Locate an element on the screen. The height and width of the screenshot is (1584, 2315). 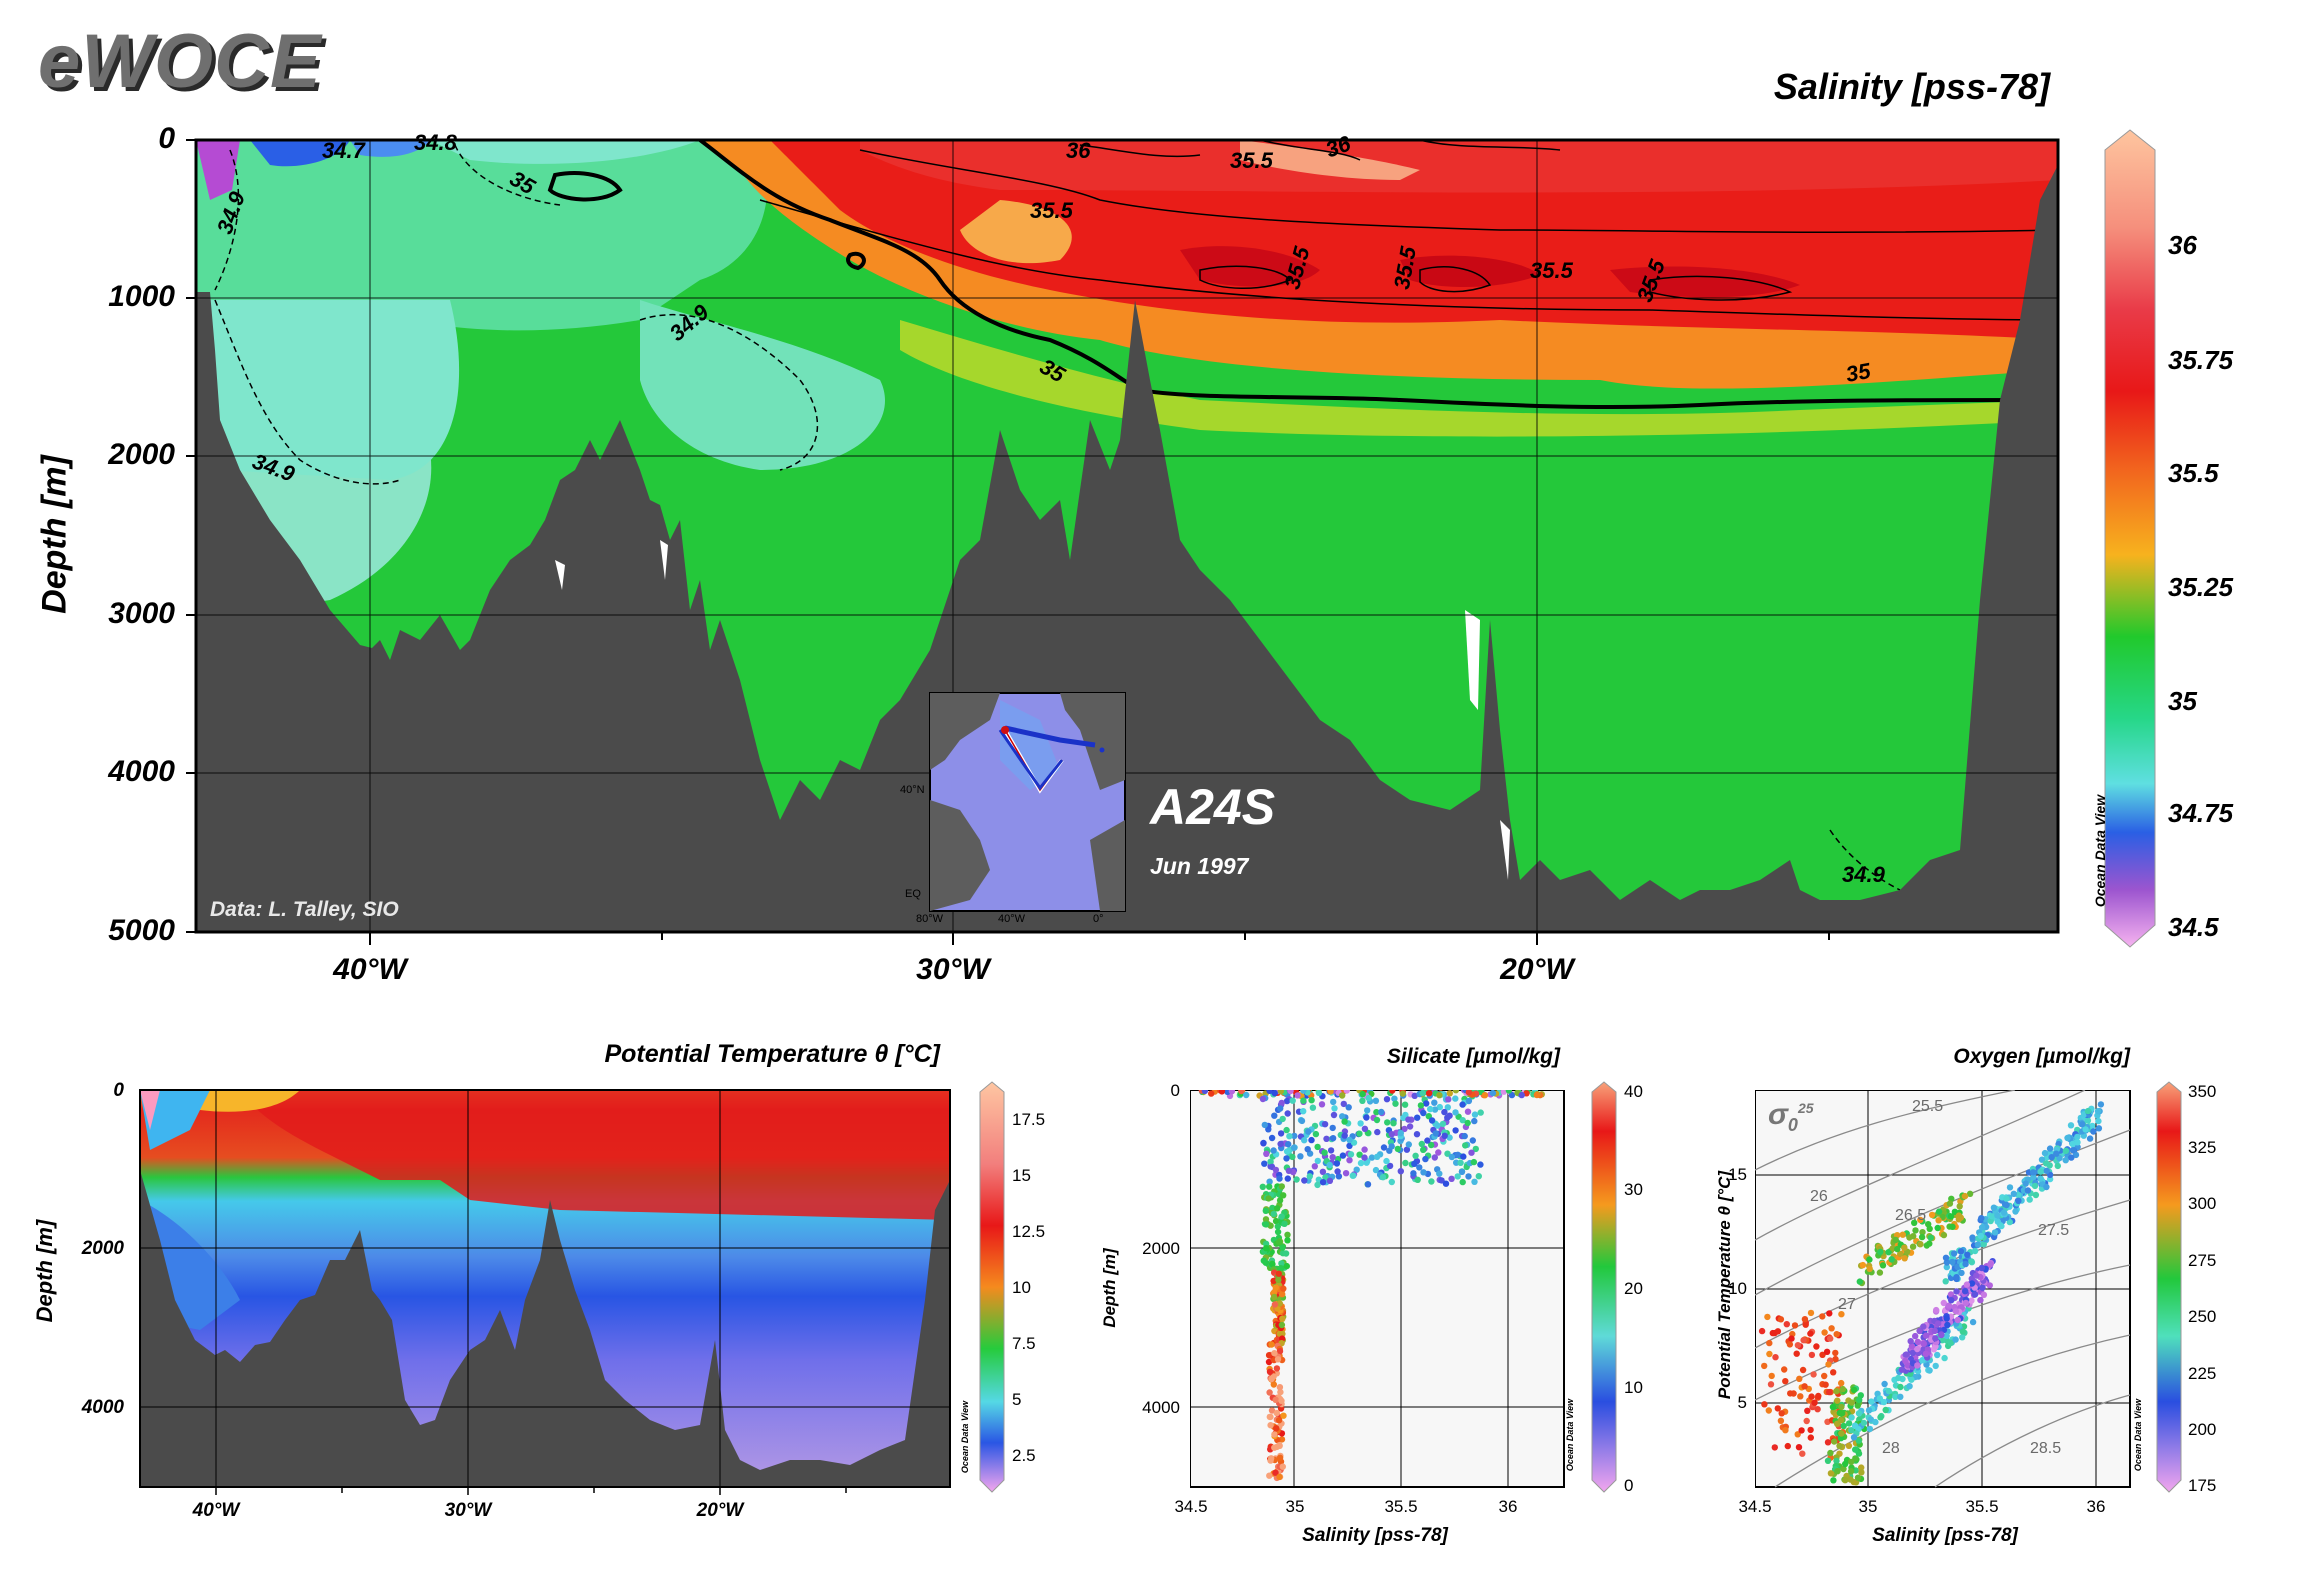
si-ytick-0: 0 is located at coordinates (1175, 1090).